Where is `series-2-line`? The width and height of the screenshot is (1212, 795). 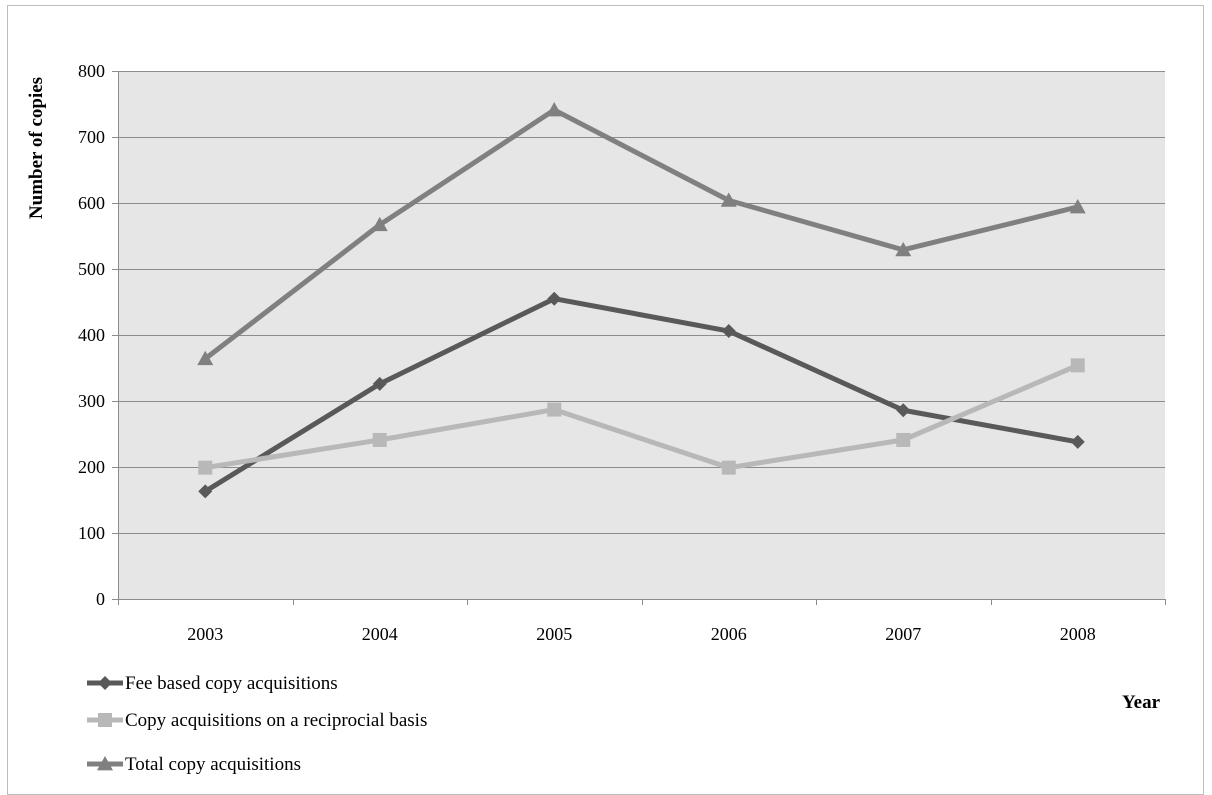
series-2-line is located at coordinates (641, 416).